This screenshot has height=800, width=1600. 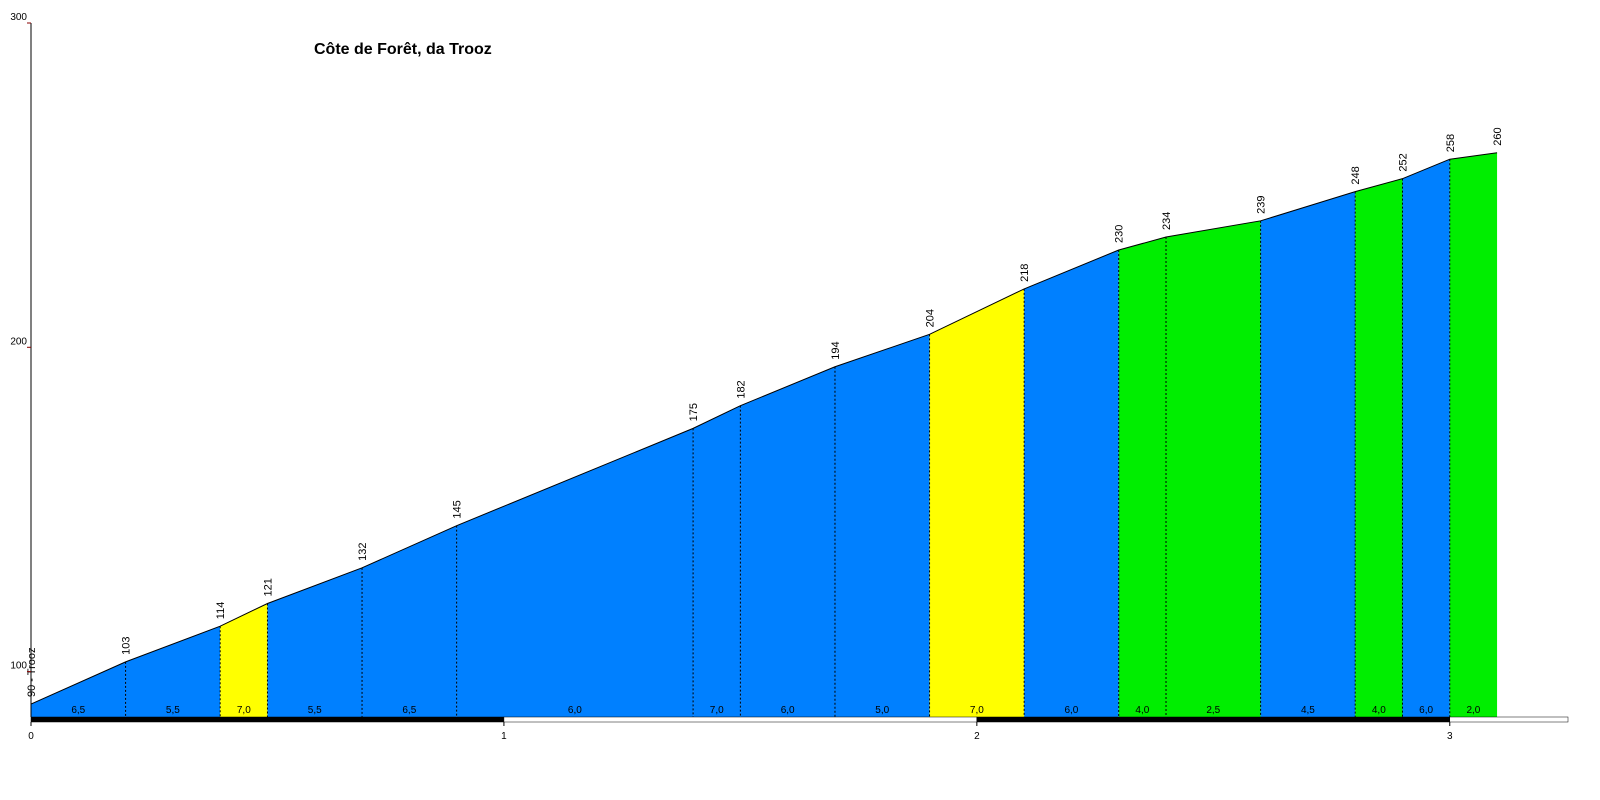 I want to click on y-tick-label: 300, so click(x=18, y=17).